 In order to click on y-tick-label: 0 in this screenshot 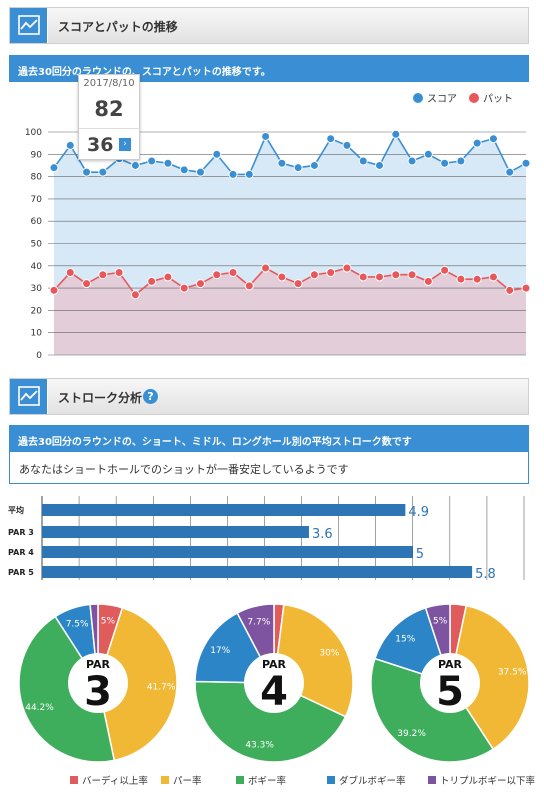, I will do `click(39, 356)`.